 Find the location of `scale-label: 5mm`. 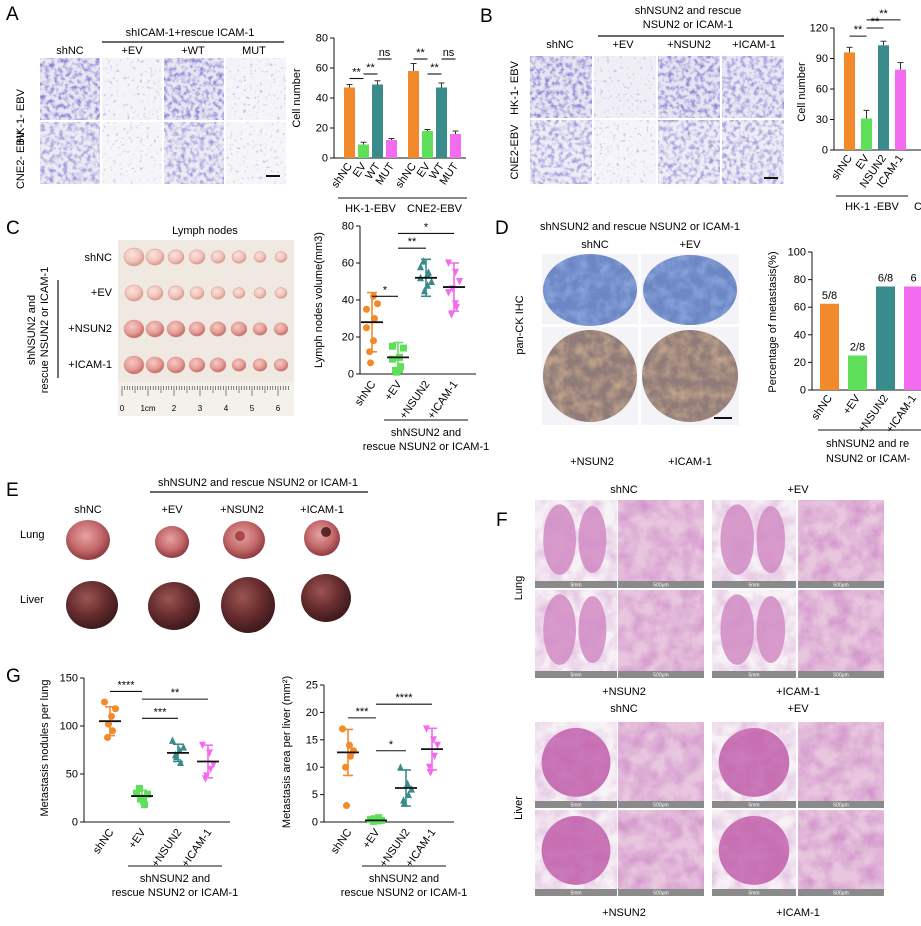

scale-label: 5mm is located at coordinates (575, 676).